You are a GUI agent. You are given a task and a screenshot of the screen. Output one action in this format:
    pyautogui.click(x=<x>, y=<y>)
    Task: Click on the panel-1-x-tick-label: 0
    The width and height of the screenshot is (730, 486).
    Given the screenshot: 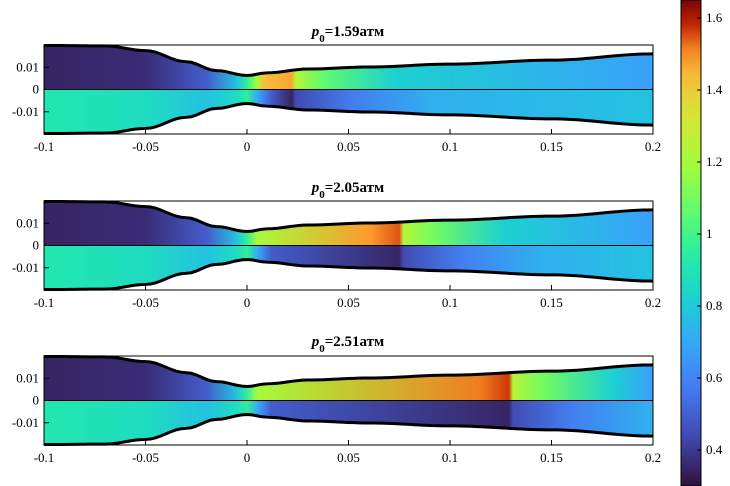 What is the action you would take?
    pyautogui.click(x=247, y=146)
    